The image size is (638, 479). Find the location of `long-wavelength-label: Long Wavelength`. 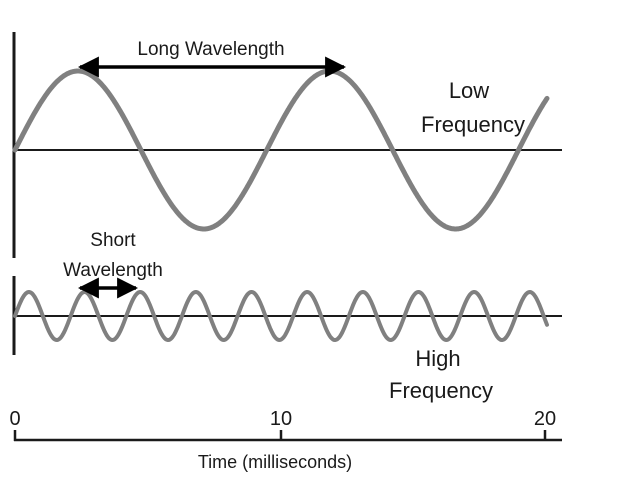

long-wavelength-label: Long Wavelength is located at coordinates (210, 49).